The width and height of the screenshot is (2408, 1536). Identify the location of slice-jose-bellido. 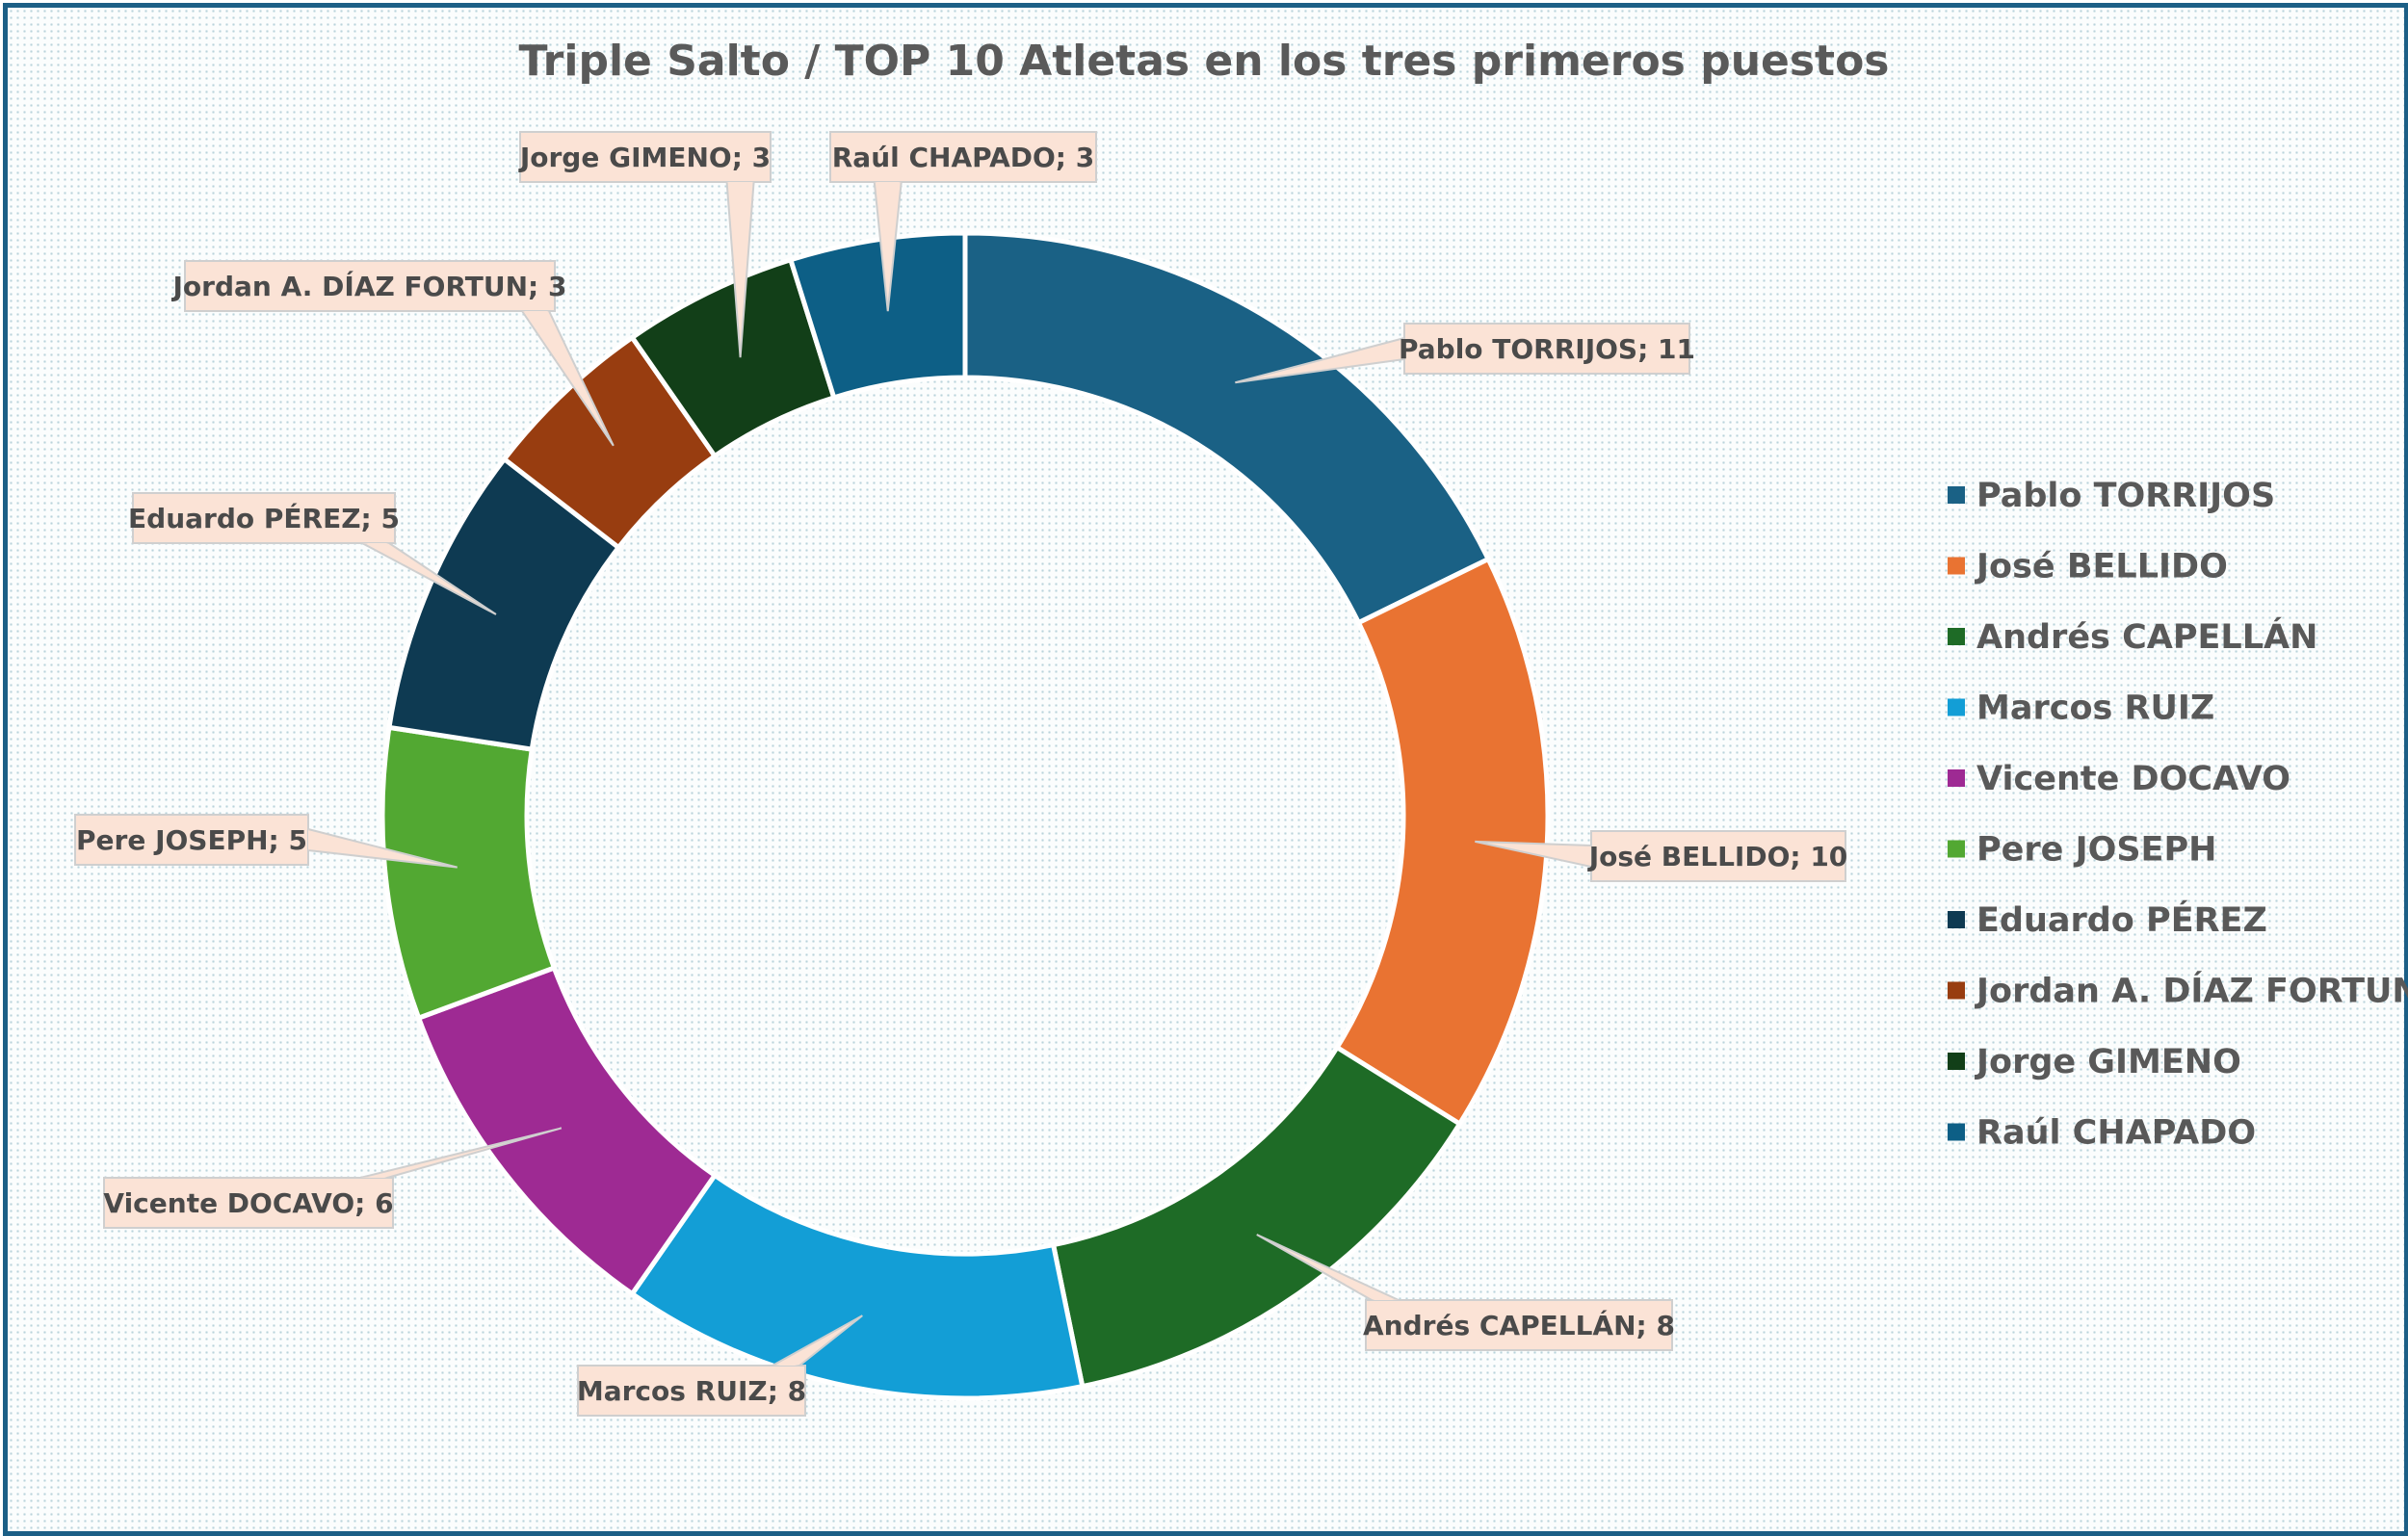
(1442, 842).